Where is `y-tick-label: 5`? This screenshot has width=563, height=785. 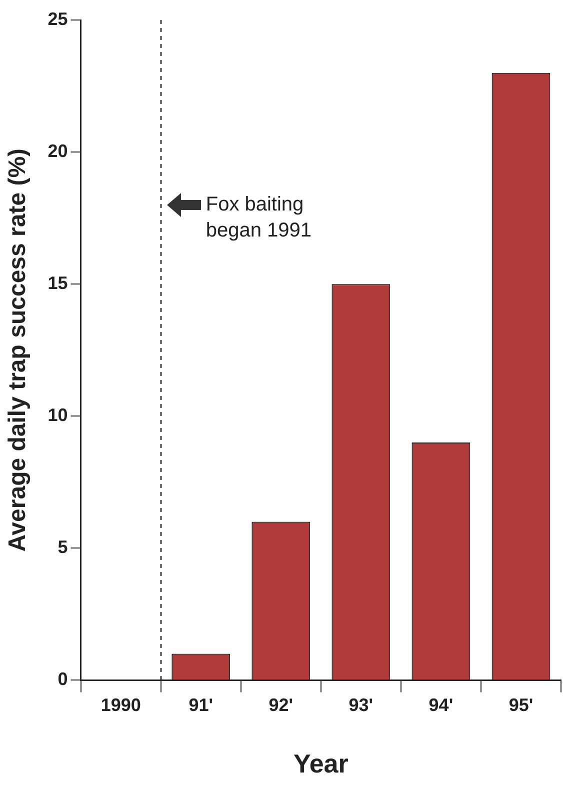
y-tick-label: 5 is located at coordinates (63, 547).